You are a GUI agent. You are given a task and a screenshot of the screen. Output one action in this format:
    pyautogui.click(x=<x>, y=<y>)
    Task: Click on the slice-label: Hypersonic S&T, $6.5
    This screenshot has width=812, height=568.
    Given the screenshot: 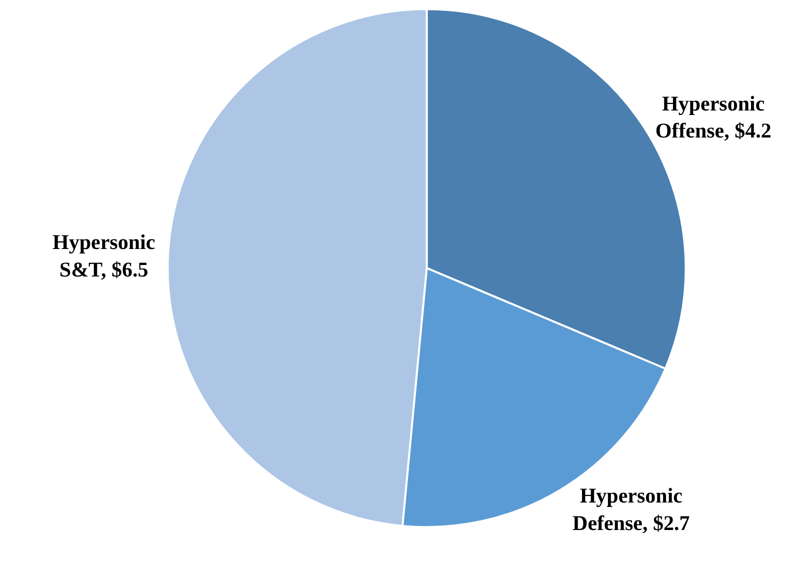 What is the action you would take?
    pyautogui.click(x=104, y=256)
    